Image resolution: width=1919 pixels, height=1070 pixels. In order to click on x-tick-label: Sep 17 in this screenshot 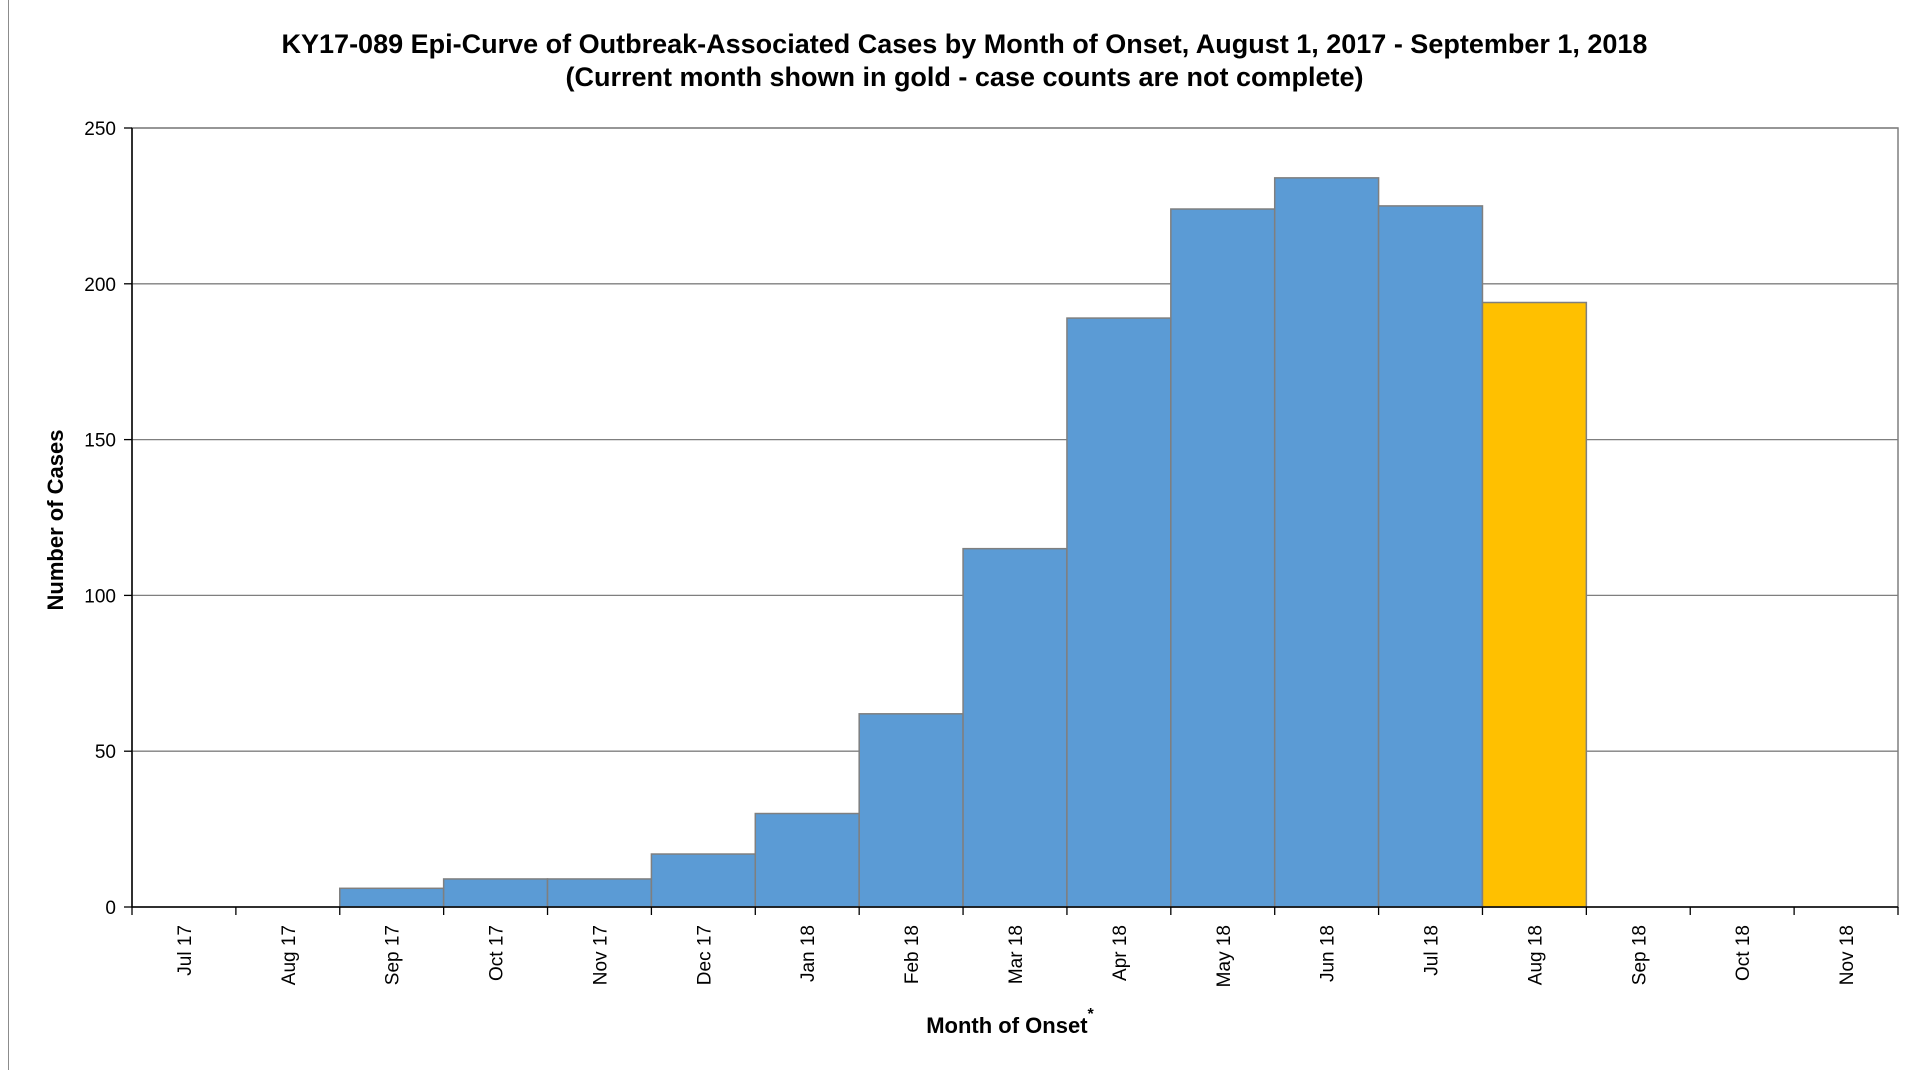, I will do `click(393, 955)`.